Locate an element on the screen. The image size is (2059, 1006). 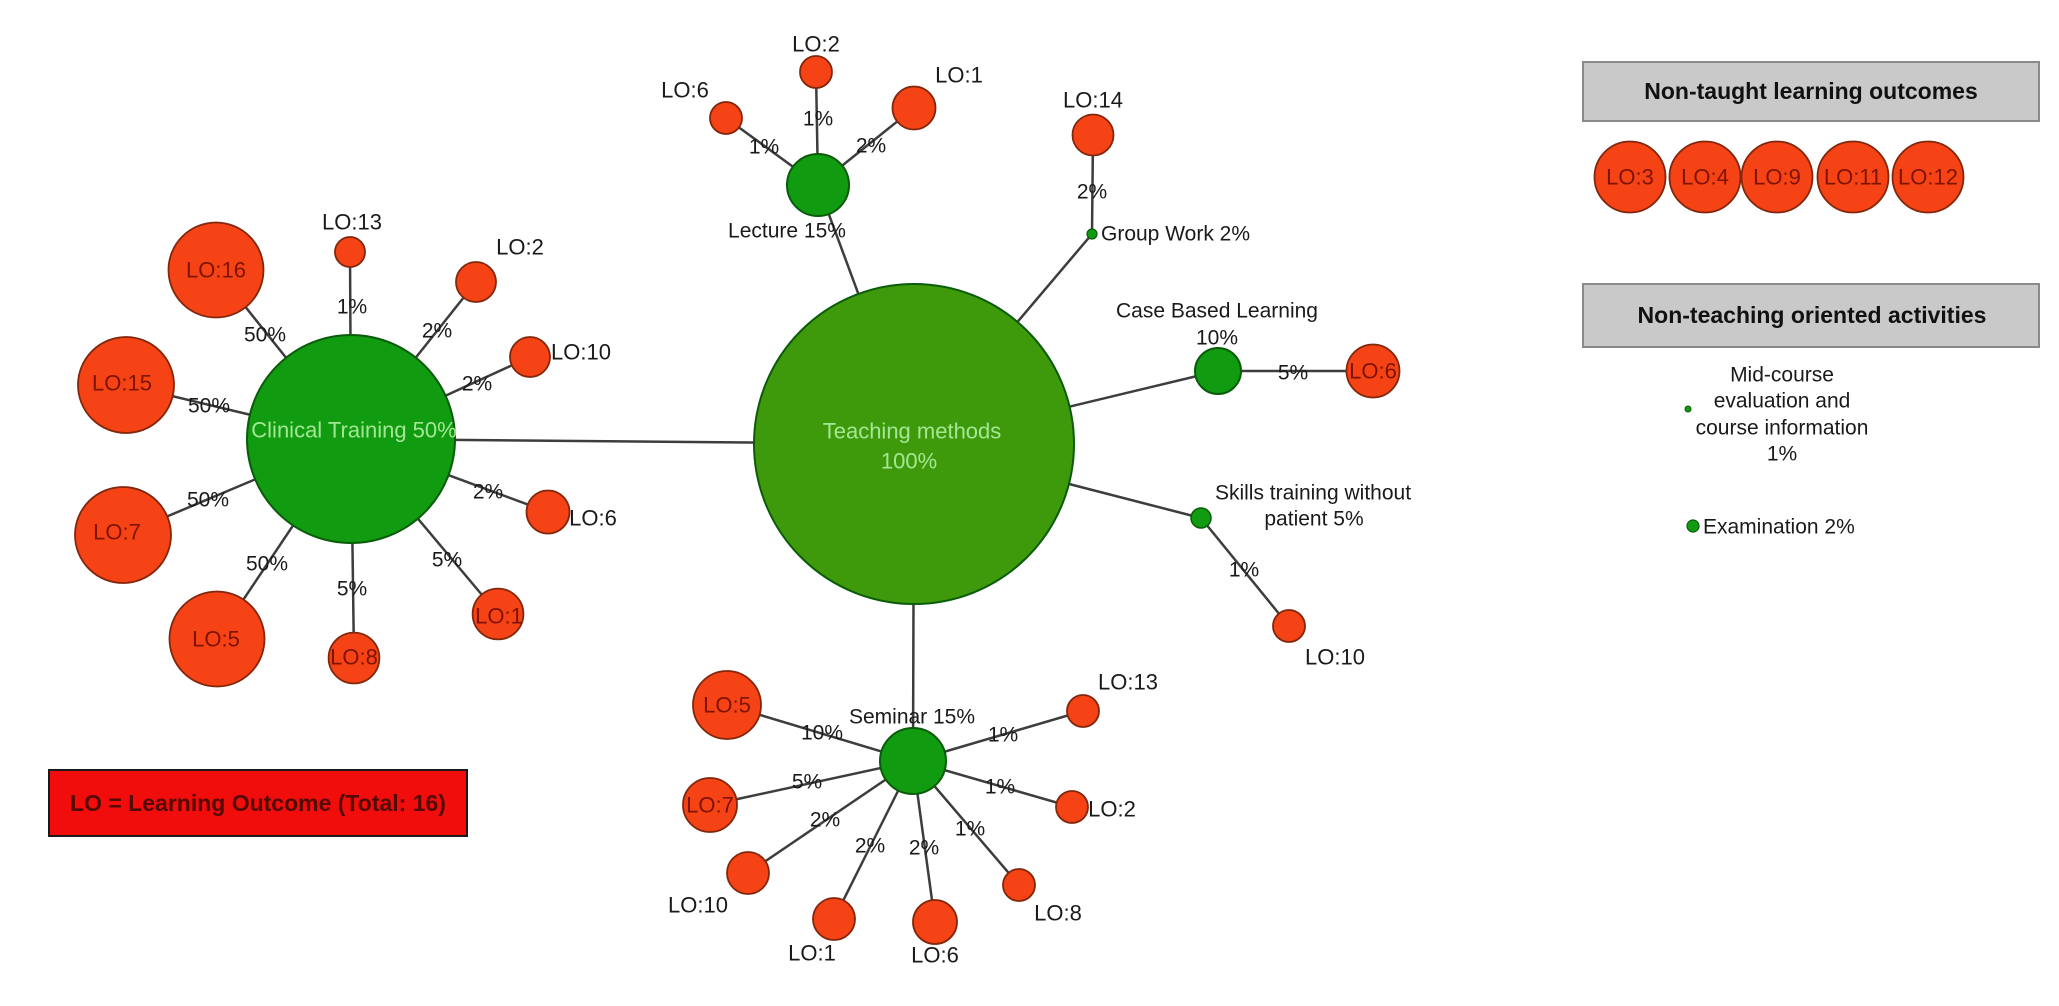
svg-text: evaluation and is located at coordinates (1782, 401).